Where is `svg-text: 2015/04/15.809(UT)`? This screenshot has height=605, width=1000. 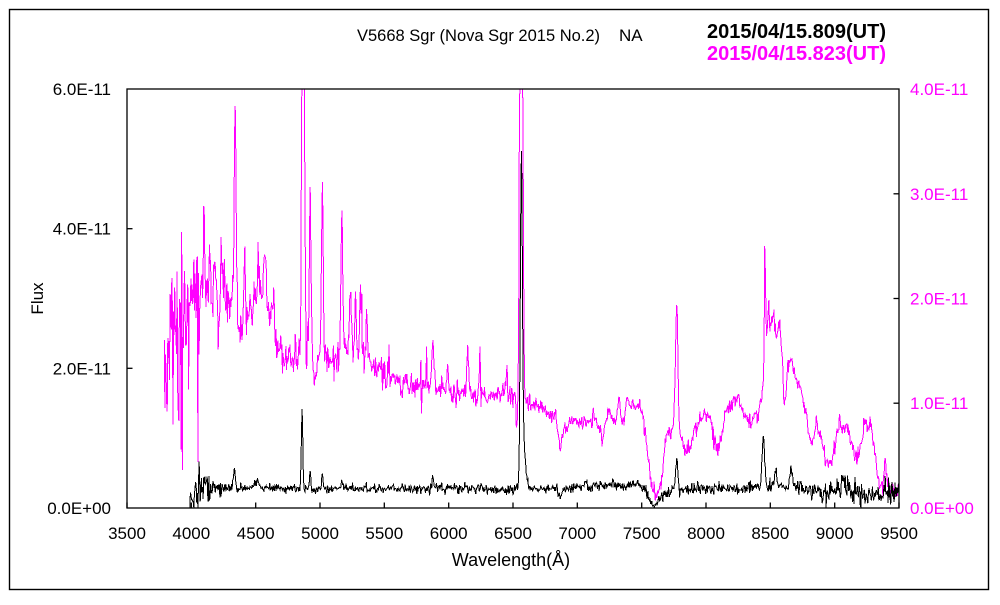 svg-text: 2015/04/15.809(UT) is located at coordinates (796, 32).